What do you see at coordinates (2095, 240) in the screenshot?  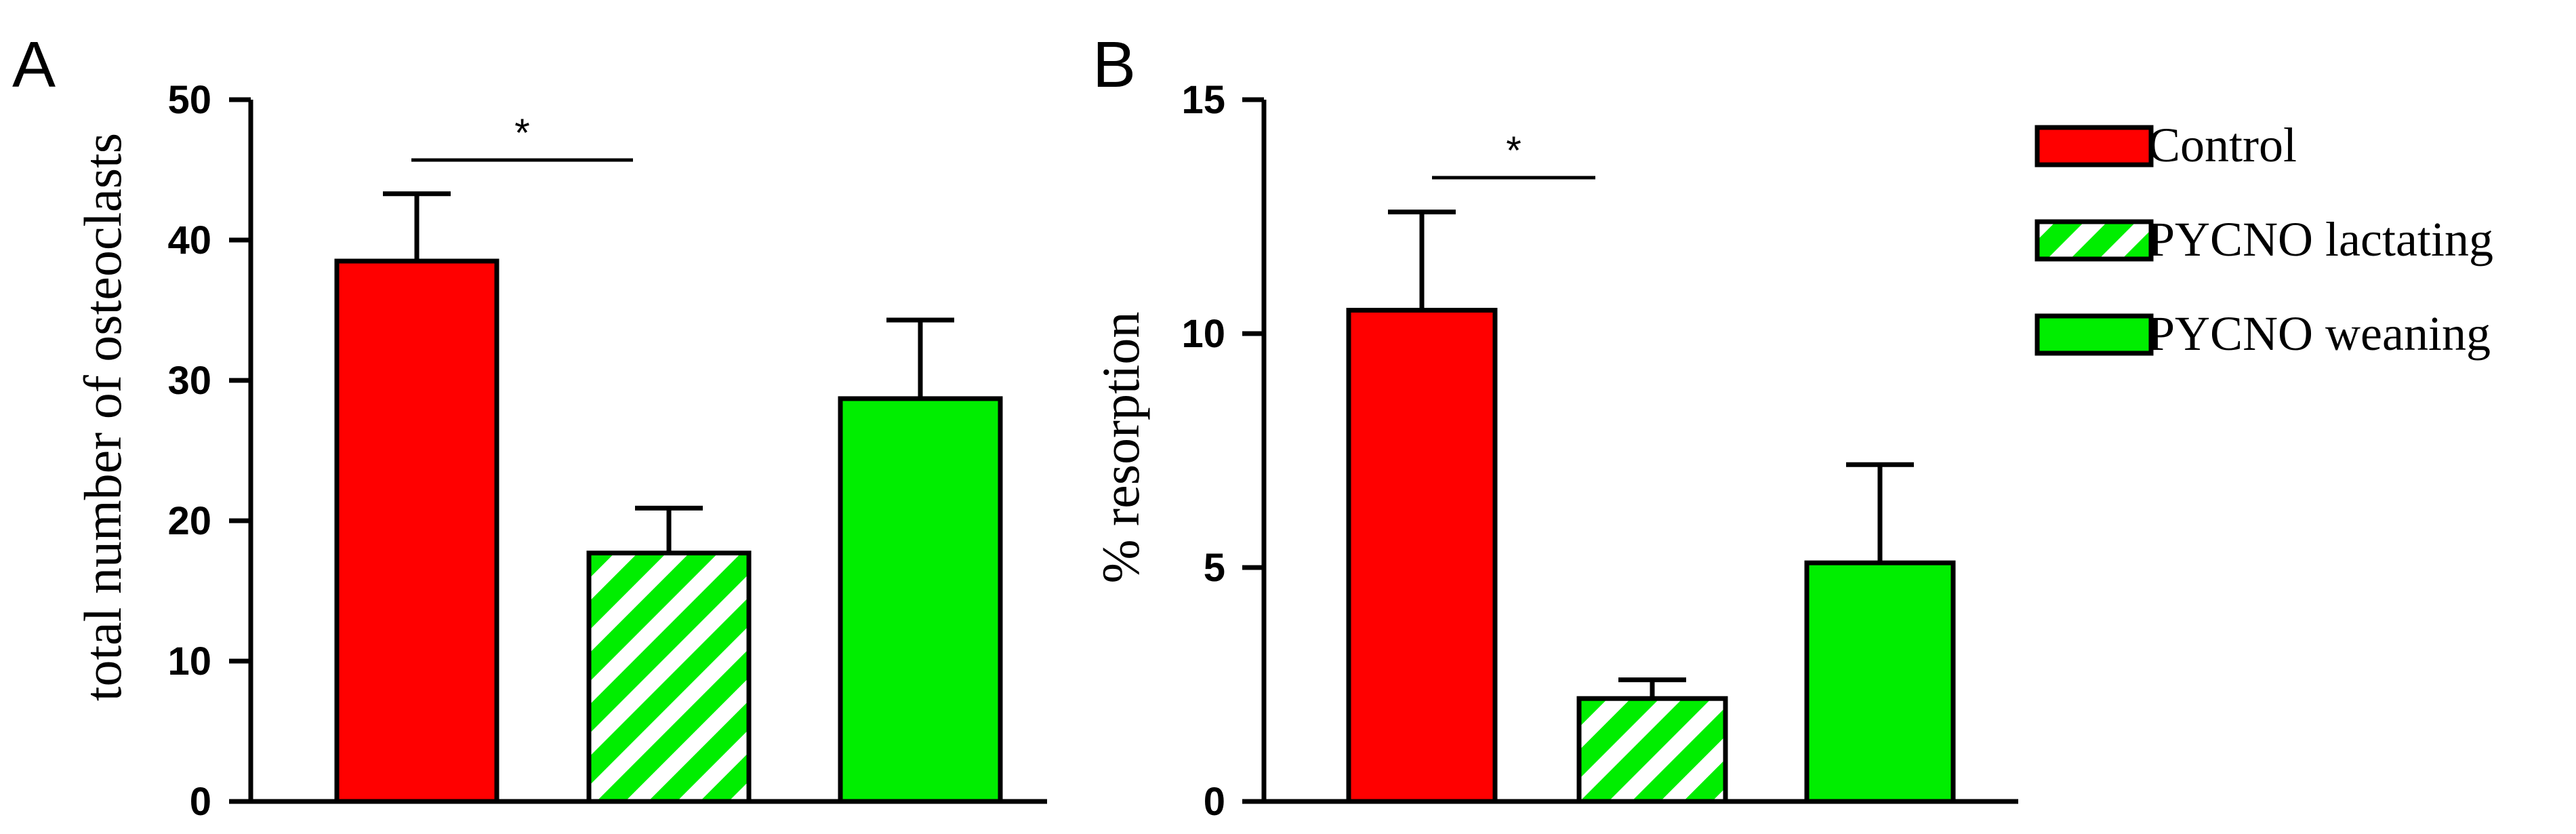 I see `legend-swatch-pycno-lactating` at bounding box center [2095, 240].